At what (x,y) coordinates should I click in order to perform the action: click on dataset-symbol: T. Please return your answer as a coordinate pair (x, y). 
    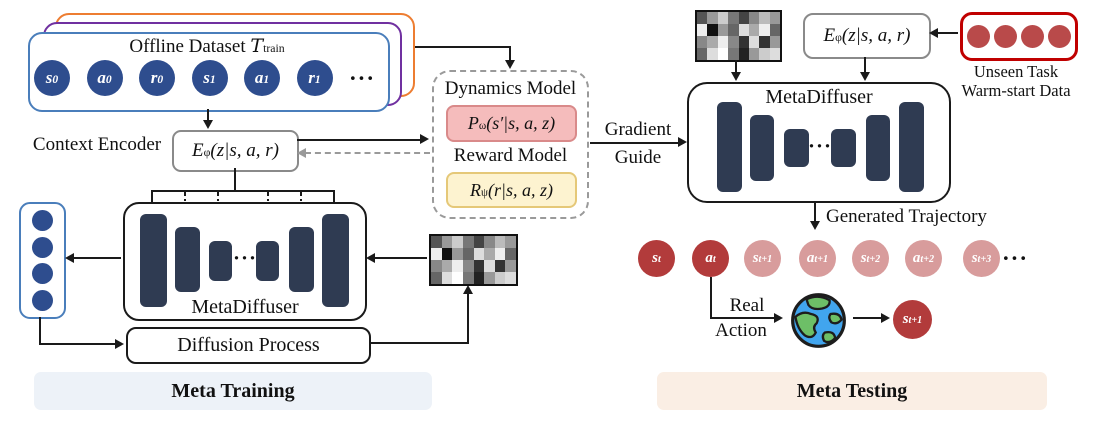
    Looking at the image, I should click on (257, 46).